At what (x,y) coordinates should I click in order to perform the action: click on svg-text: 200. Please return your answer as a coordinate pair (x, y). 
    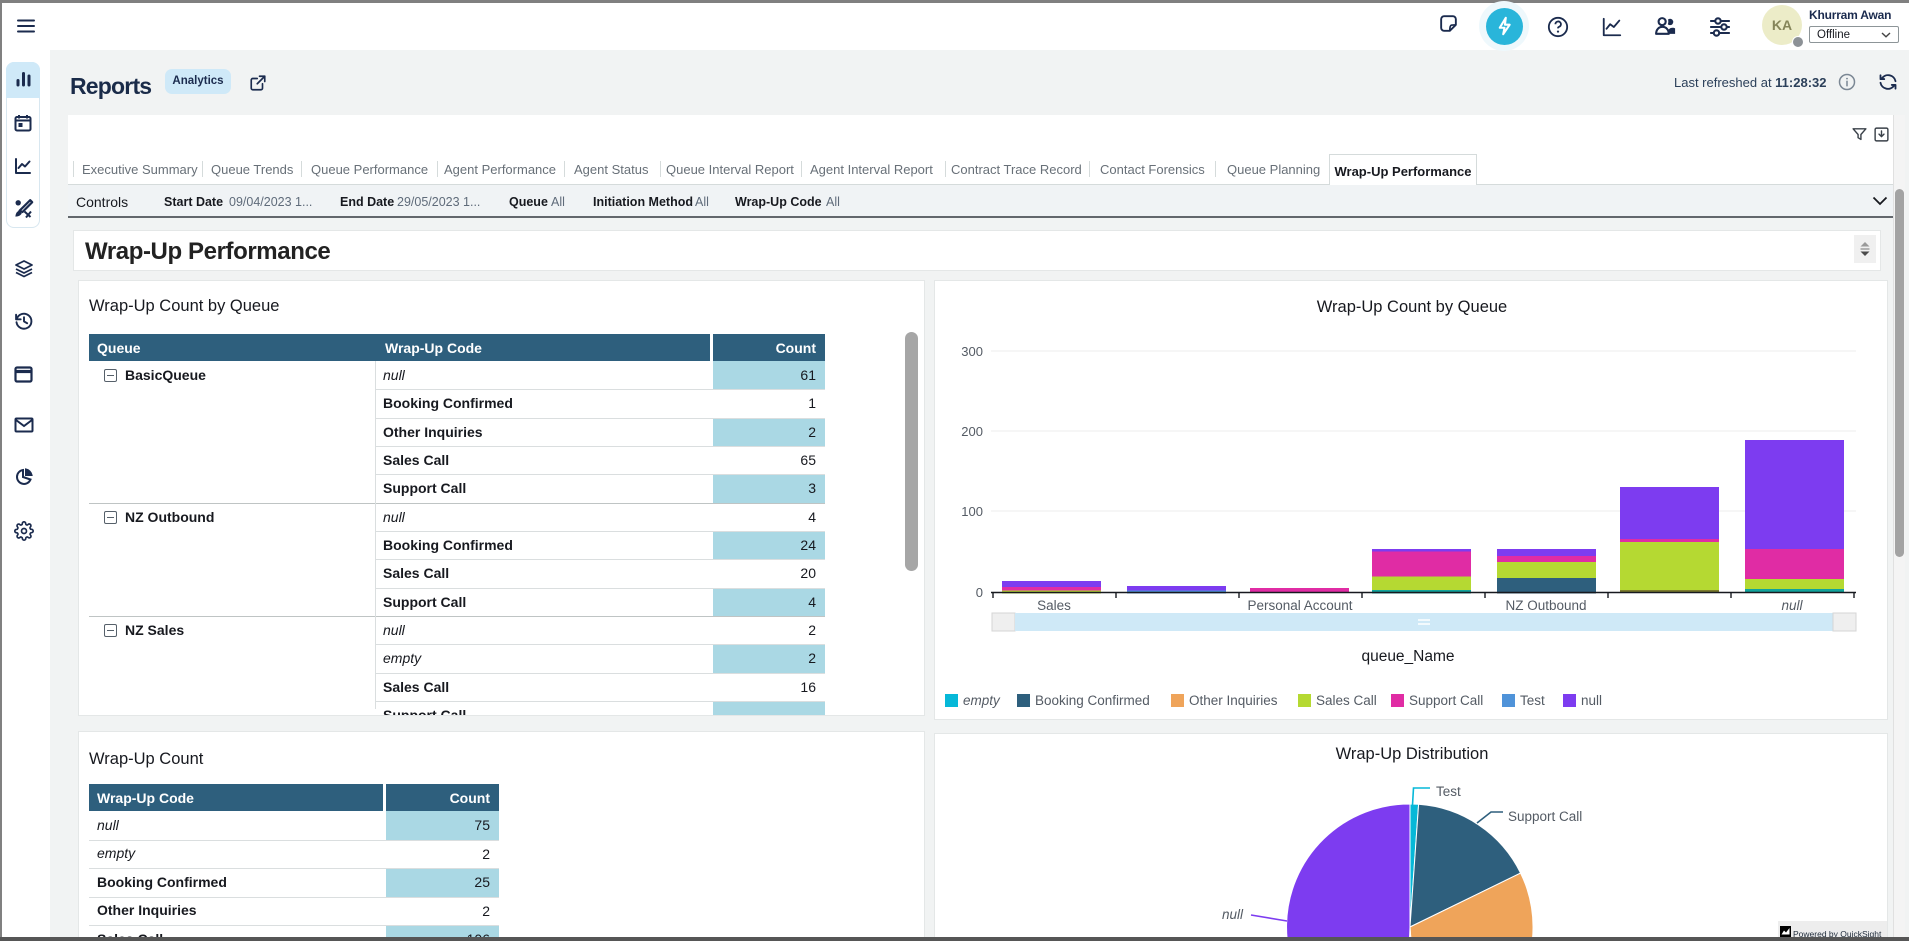
    Looking at the image, I should click on (972, 431).